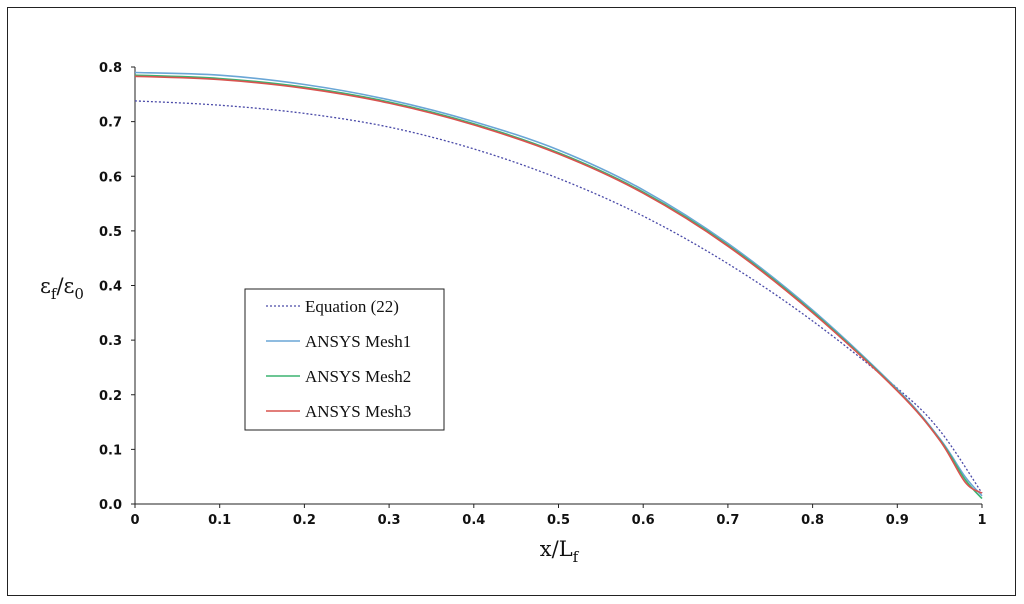 The width and height of the screenshot is (1024, 604). What do you see at coordinates (110, 177) in the screenshot?
I see `y-tick-label: 0.6` at bounding box center [110, 177].